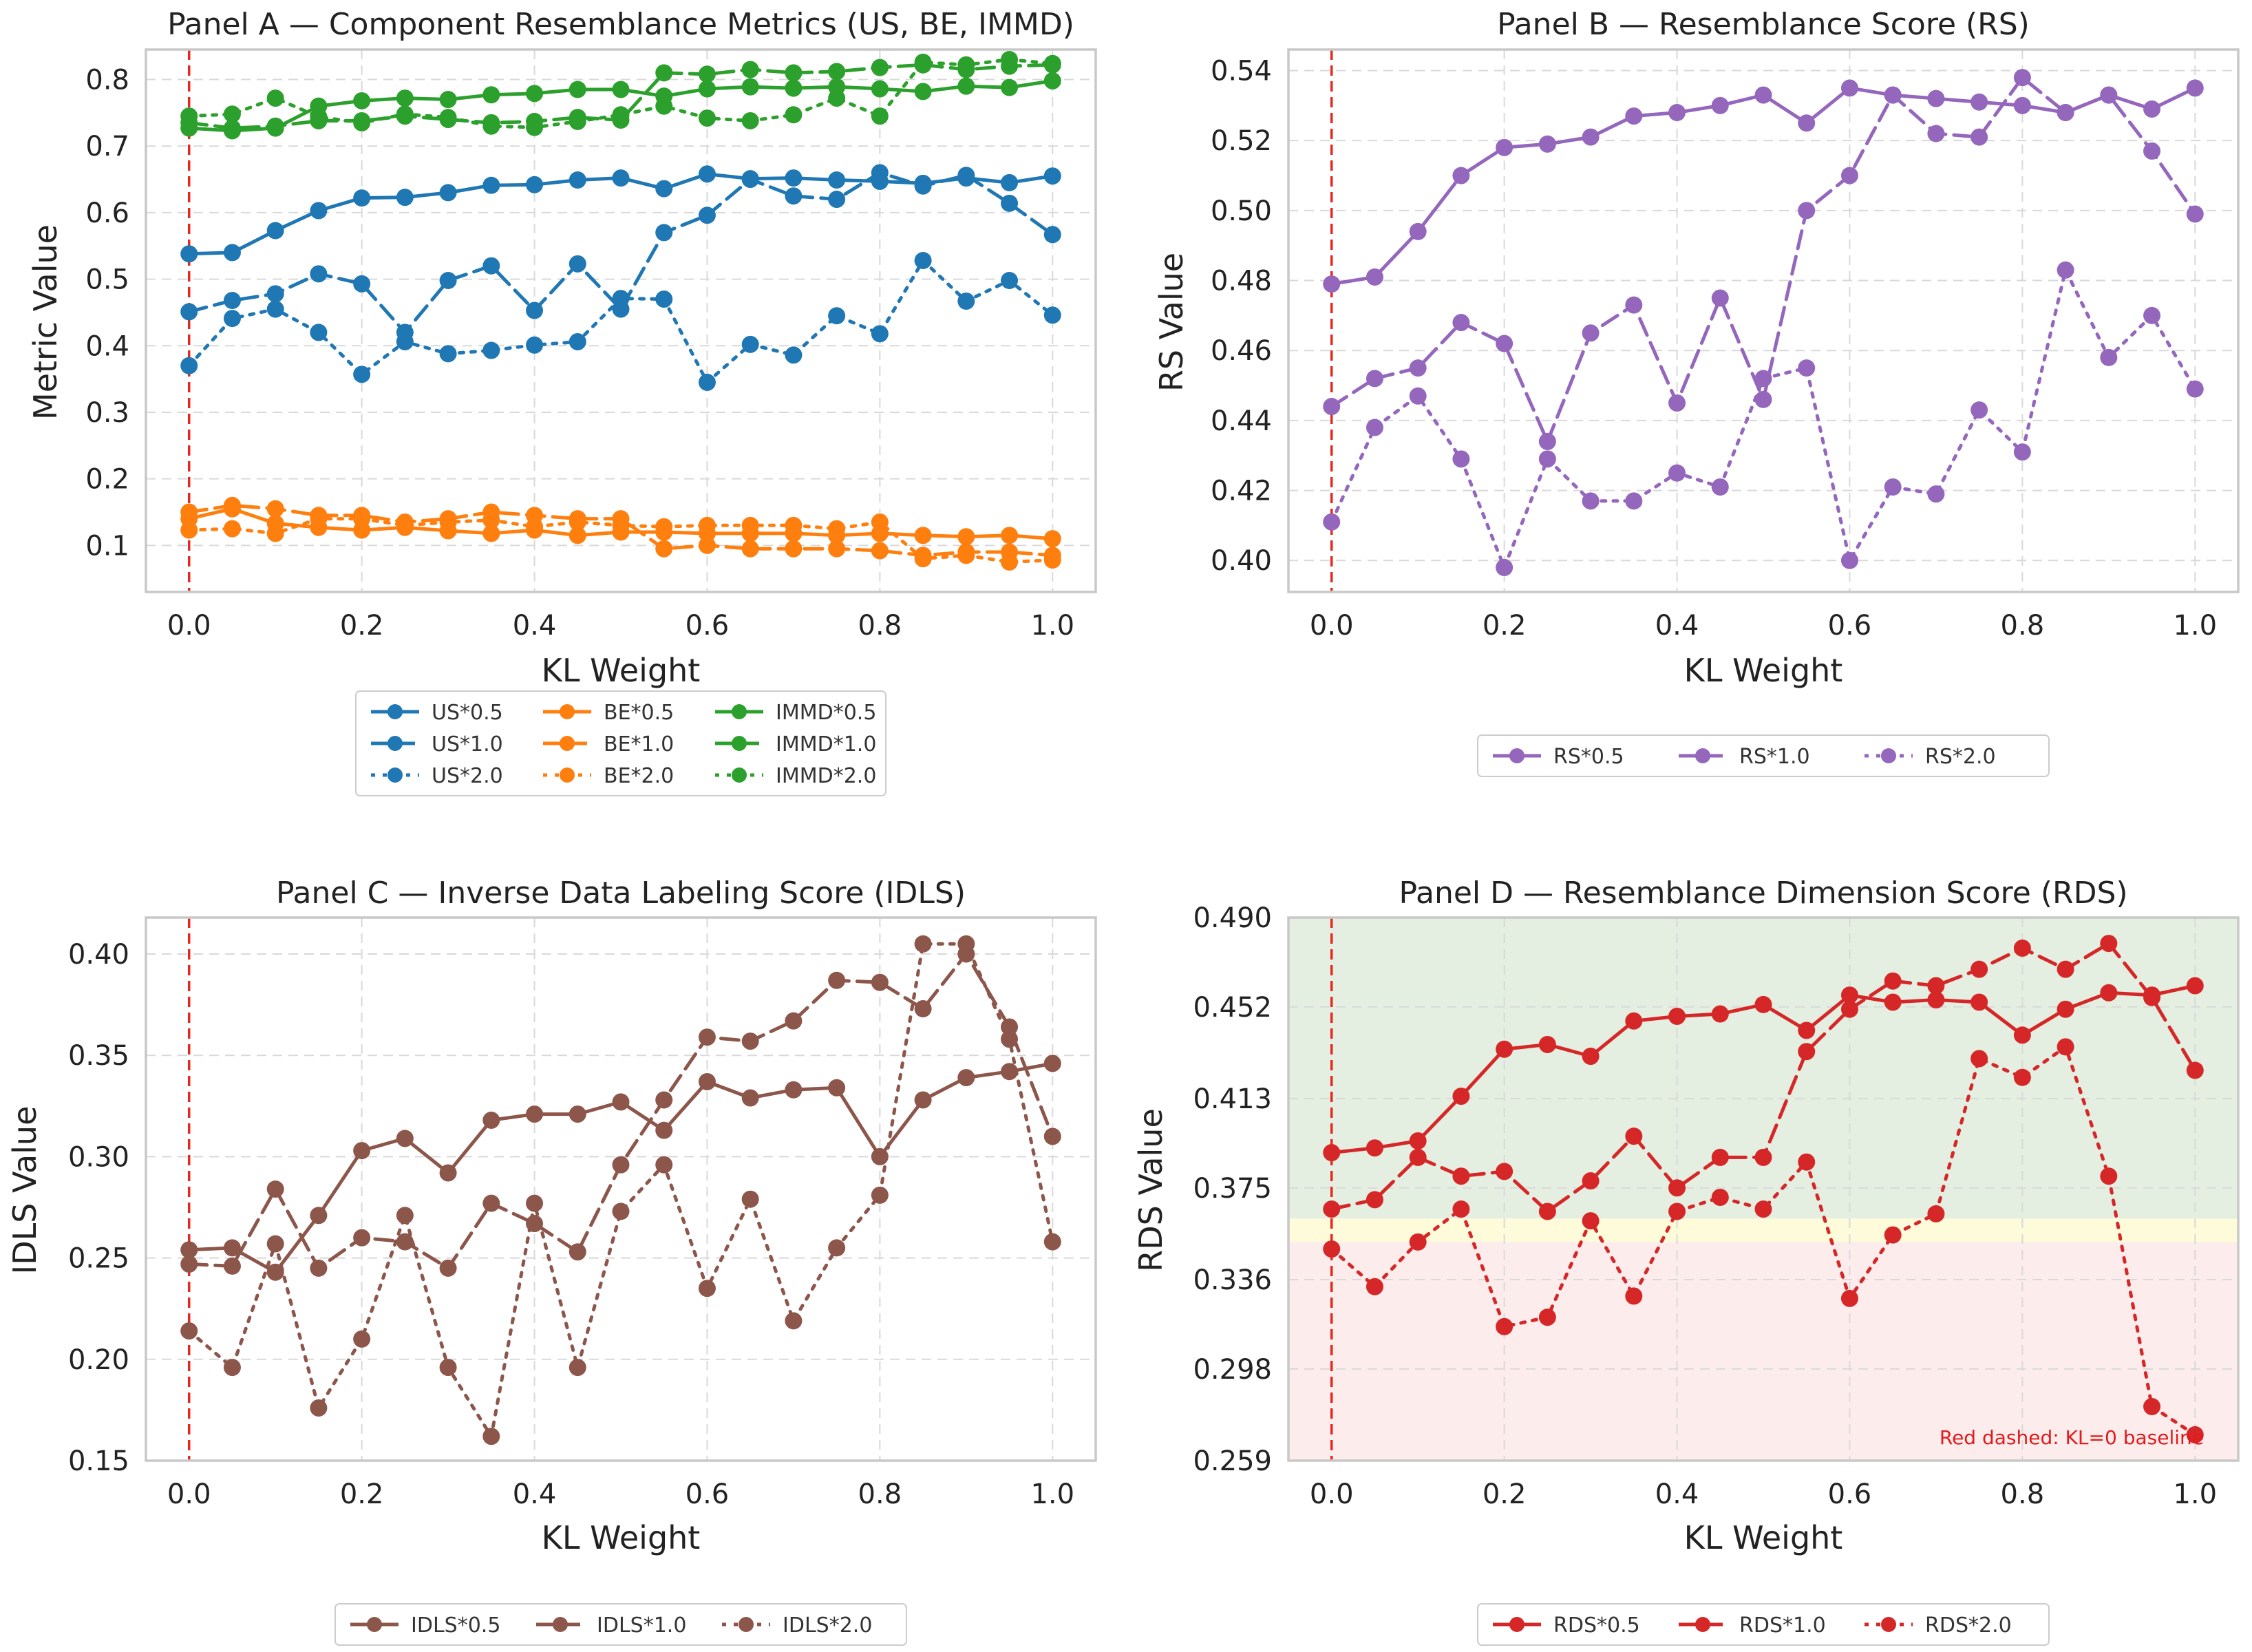 The image size is (2252, 1652). Describe the element at coordinates (796, 776) in the screenshot. I see `panel-a-legend-item: IMMD*2.0` at that location.